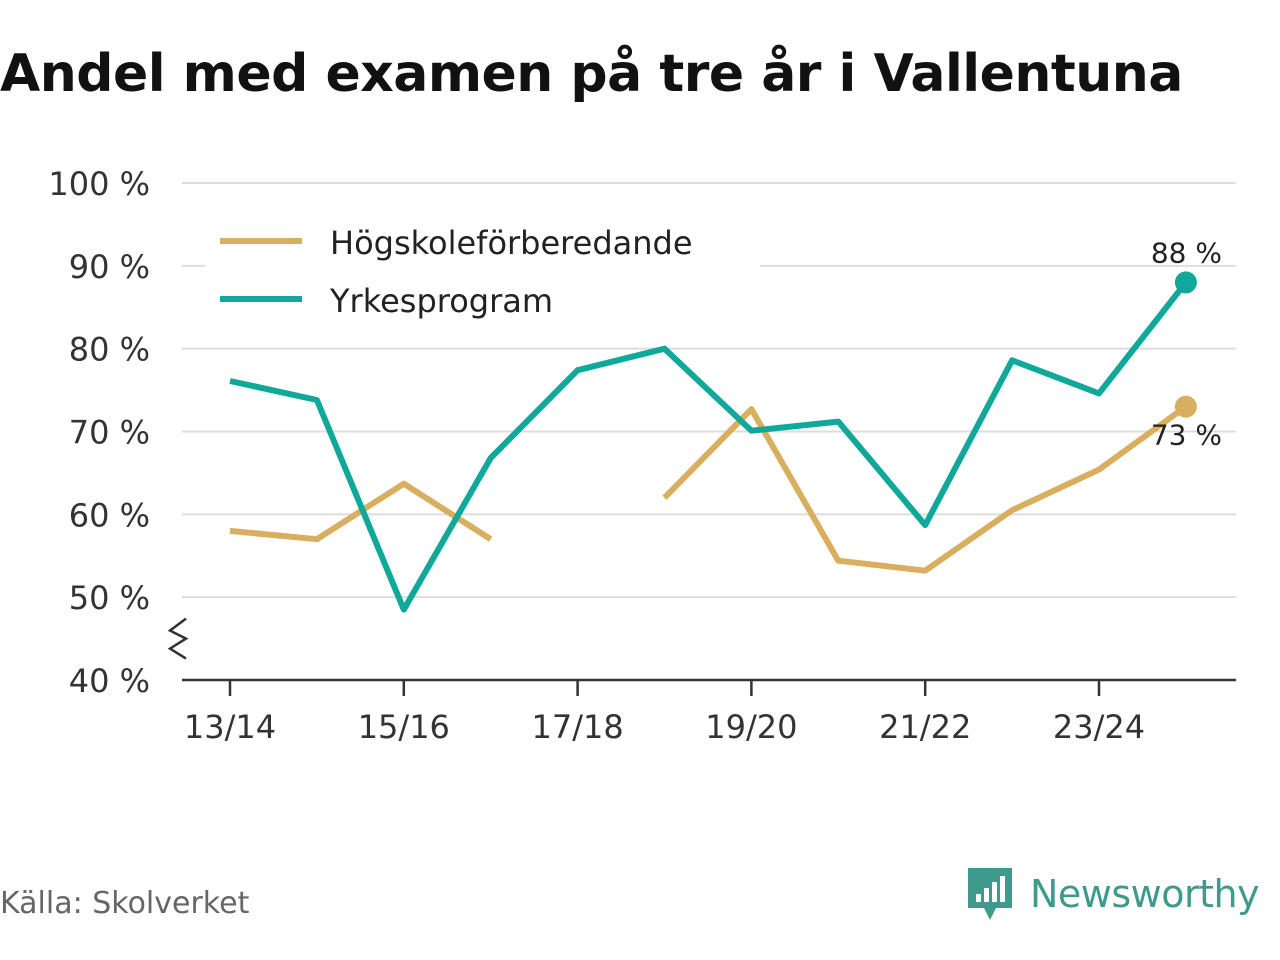 Image resolution: width=1280 pixels, height=960 pixels. Describe the element at coordinates (1099, 727) in the screenshot. I see `x-tick-label: 23/24` at that location.